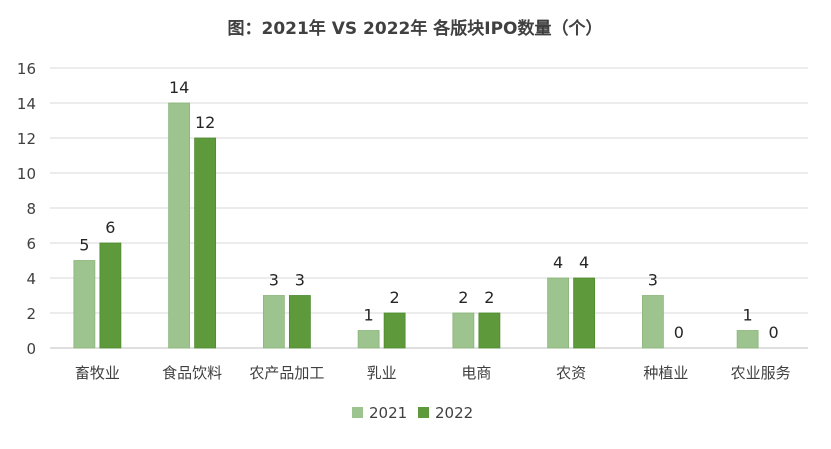 The image size is (831, 449). Describe the element at coordinates (31, 209) in the screenshot. I see `y-tick-label: 8` at that location.